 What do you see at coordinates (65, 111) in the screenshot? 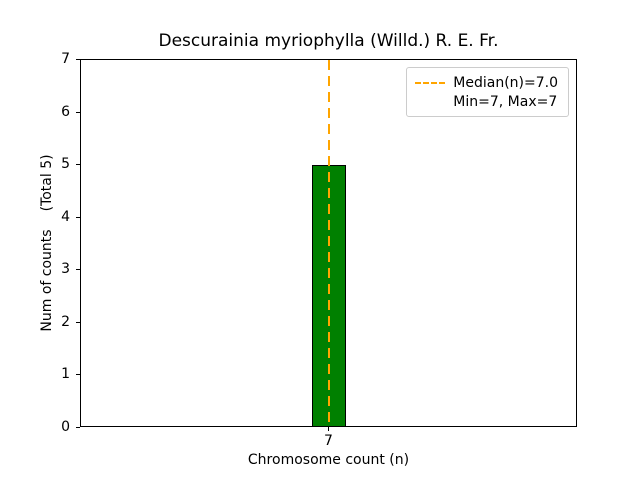
I see `y-tick-label: 6` at bounding box center [65, 111].